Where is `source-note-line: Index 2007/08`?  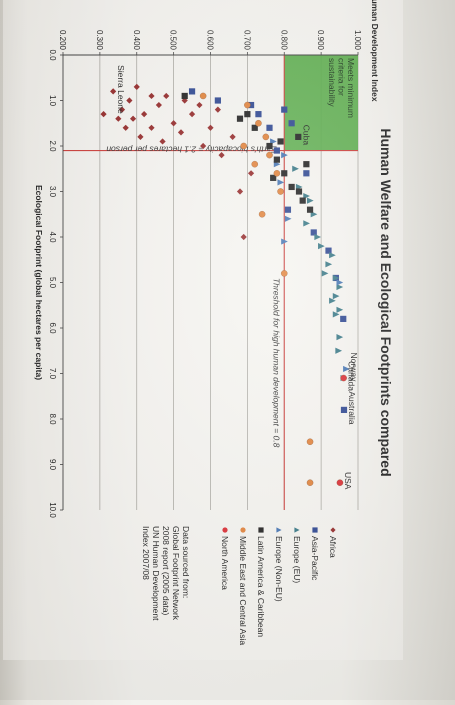 source-note-line: Index 2007/08 is located at coordinates (146, 553).